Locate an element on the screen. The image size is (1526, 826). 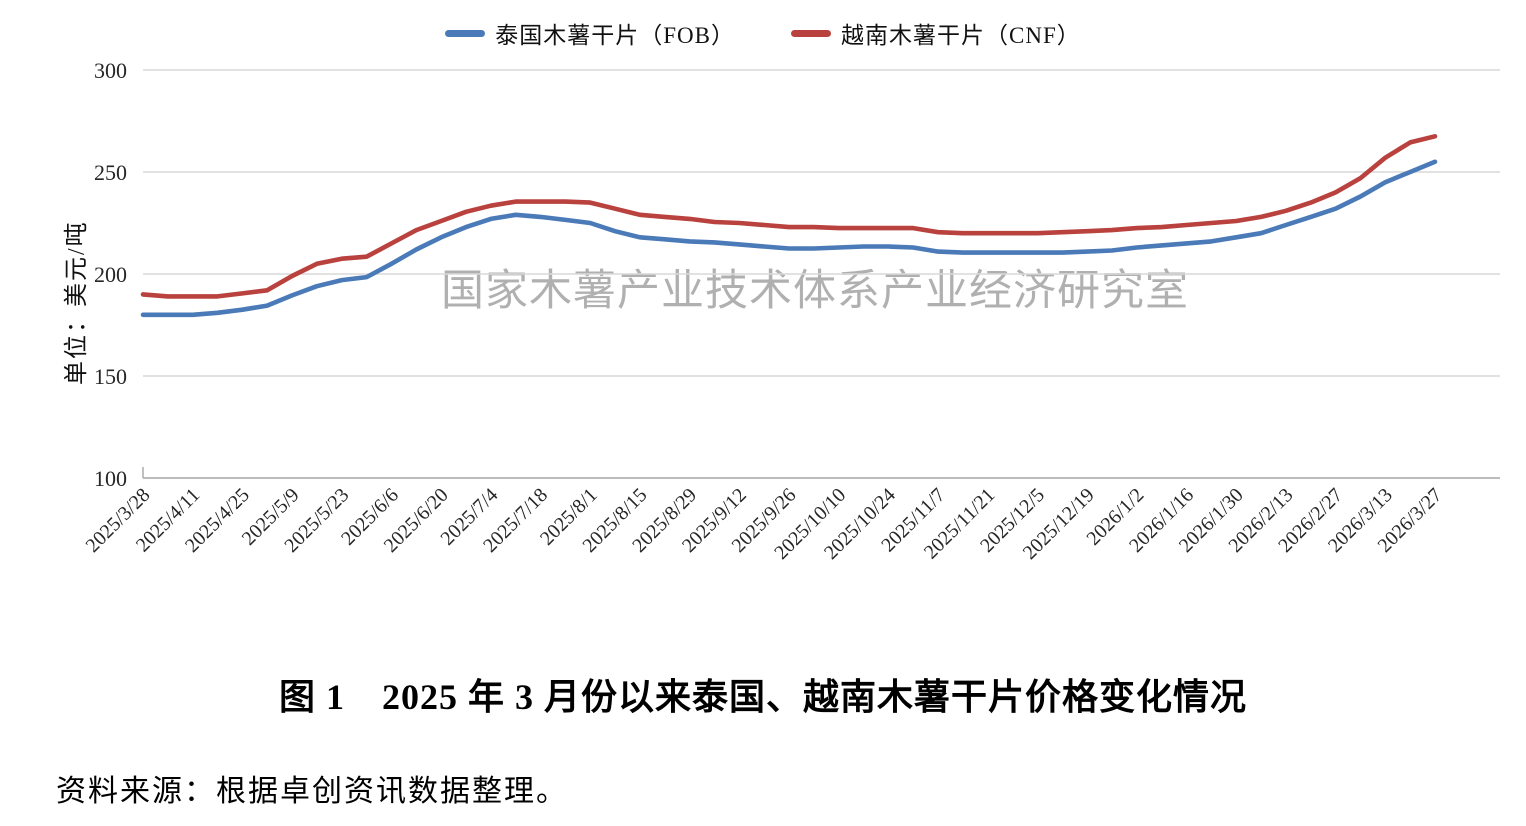
legend-label-thailand: 泰国木薯干片（FOB） is located at coordinates (615, 35).